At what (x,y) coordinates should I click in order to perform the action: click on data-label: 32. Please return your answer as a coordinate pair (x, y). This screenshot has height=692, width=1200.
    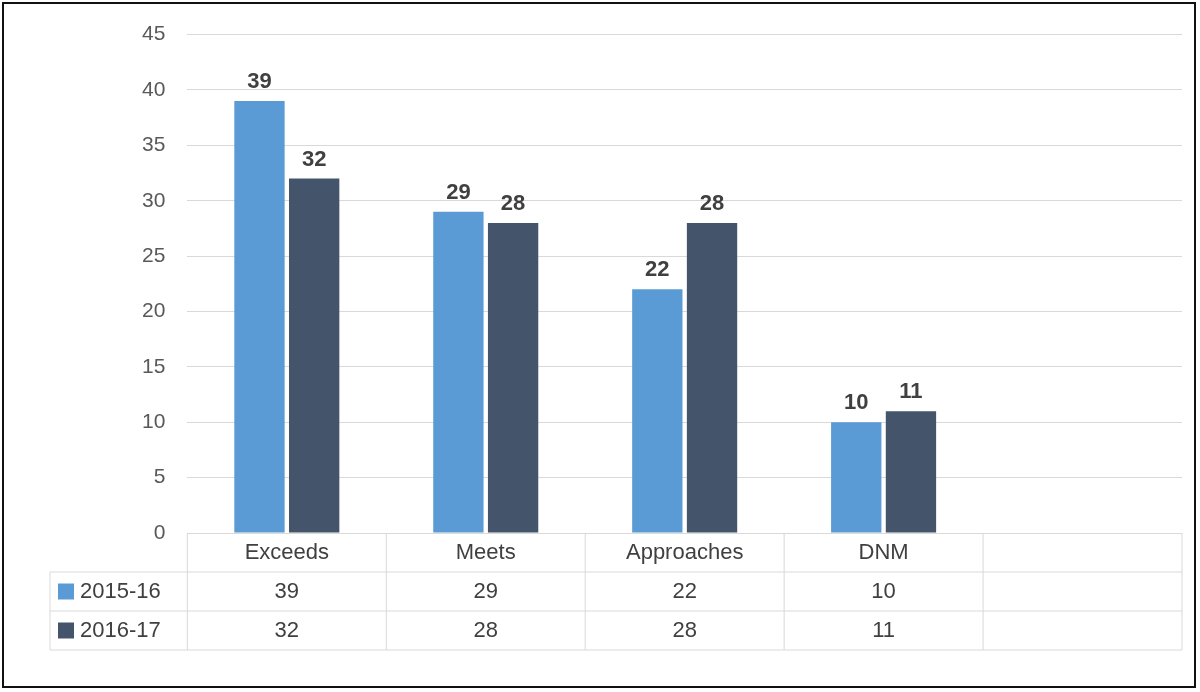
    Looking at the image, I should click on (314, 158).